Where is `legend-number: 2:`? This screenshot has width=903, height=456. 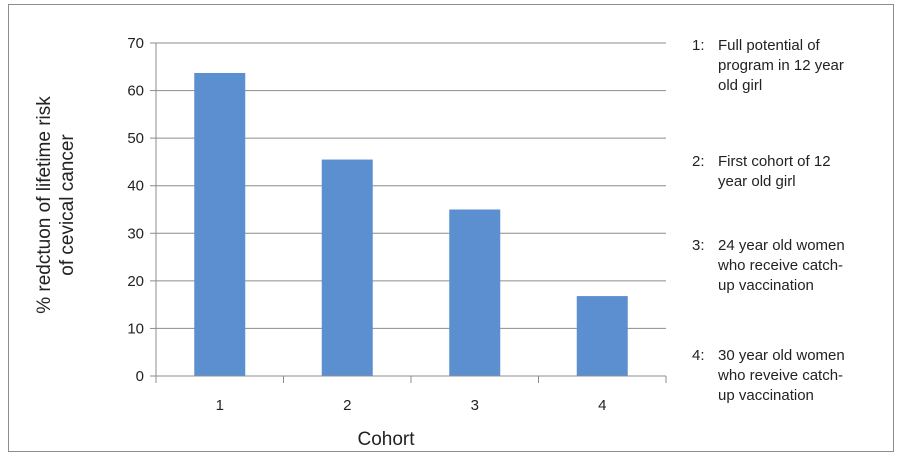 legend-number: 2: is located at coordinates (698, 161).